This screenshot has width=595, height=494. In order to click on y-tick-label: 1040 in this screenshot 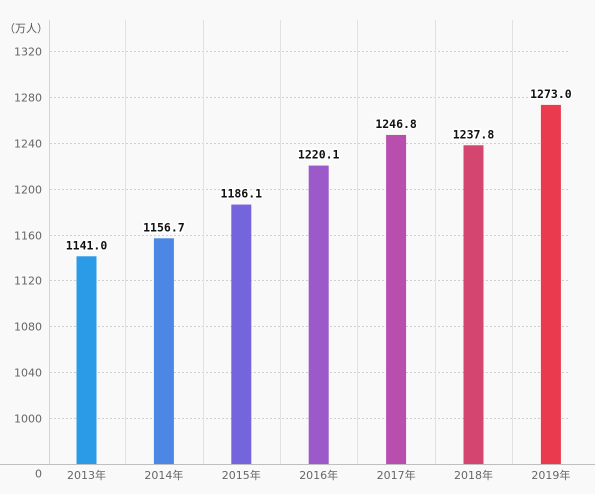, I will do `click(28, 373)`.